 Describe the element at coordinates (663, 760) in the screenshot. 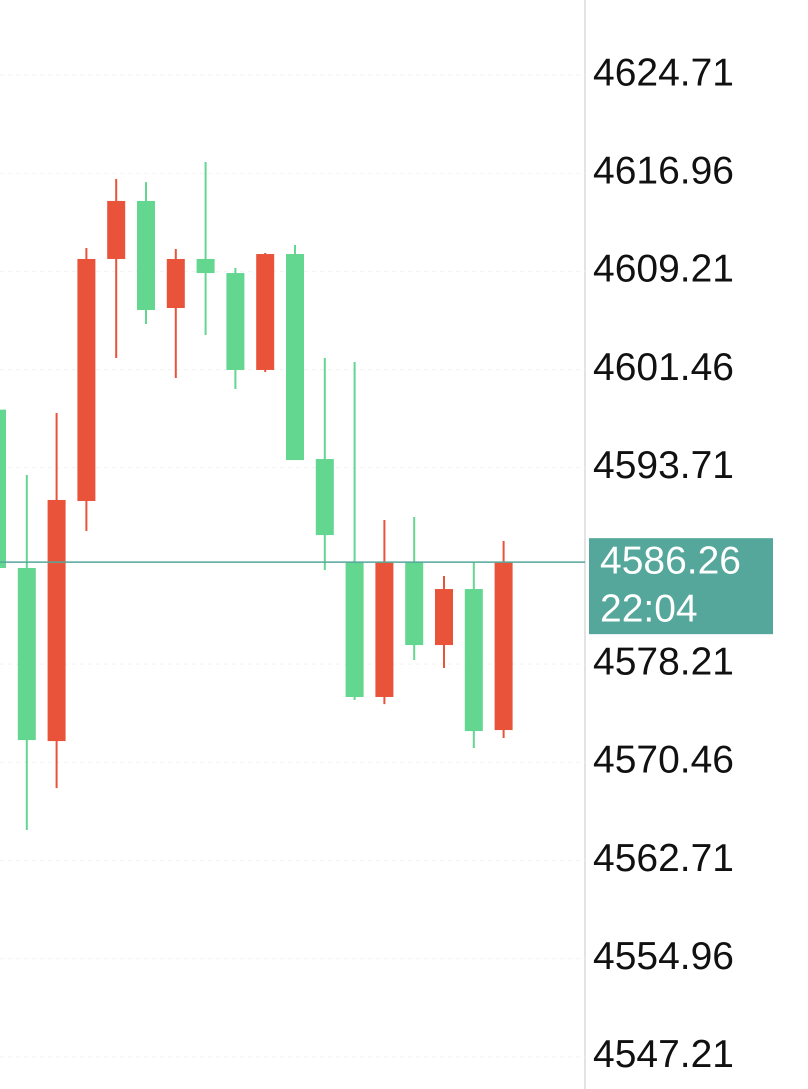

I see `y-tick-label: 4570.46` at that location.